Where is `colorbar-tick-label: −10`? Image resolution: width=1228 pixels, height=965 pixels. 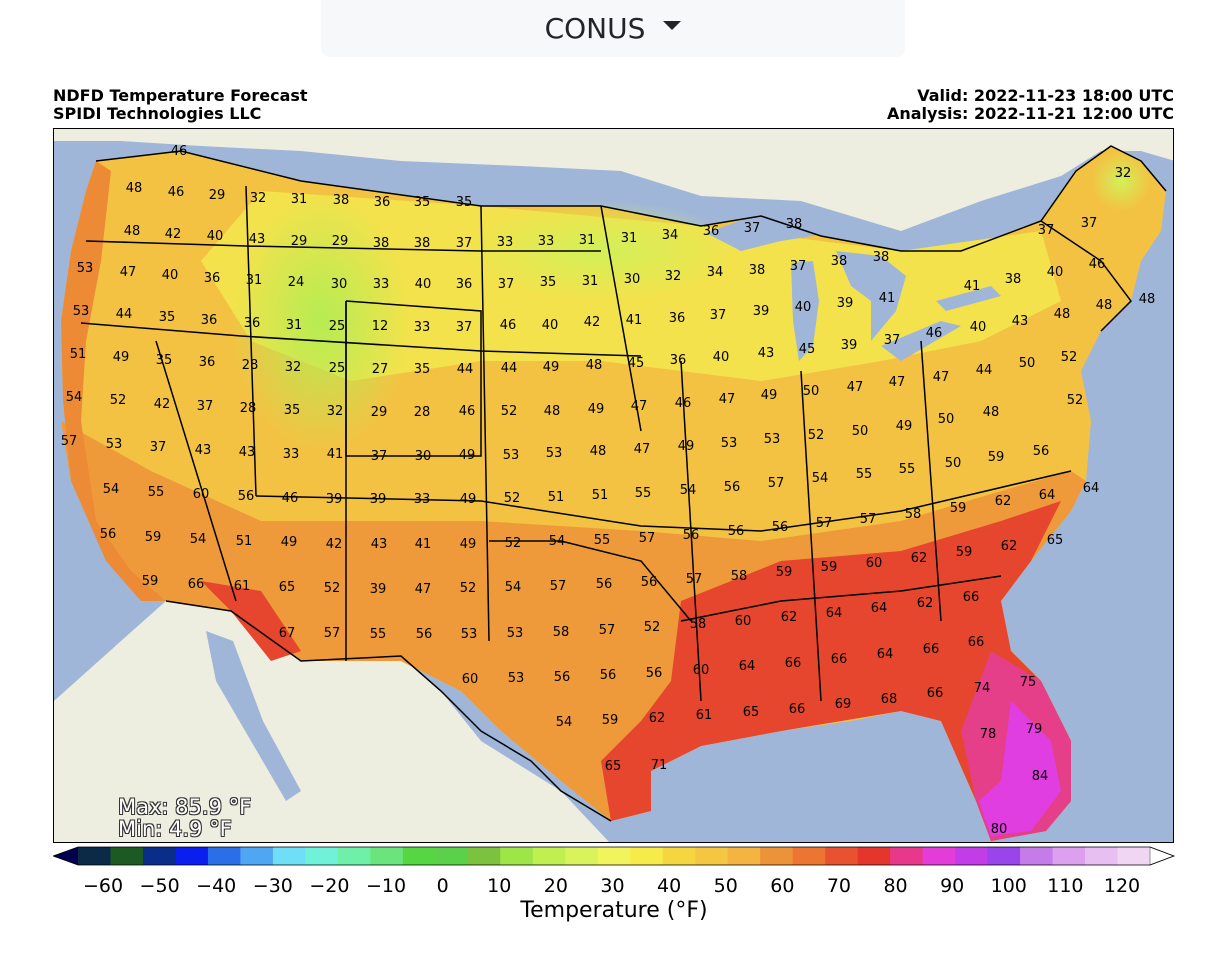
colorbar-tick-label: −10 is located at coordinates (386, 886).